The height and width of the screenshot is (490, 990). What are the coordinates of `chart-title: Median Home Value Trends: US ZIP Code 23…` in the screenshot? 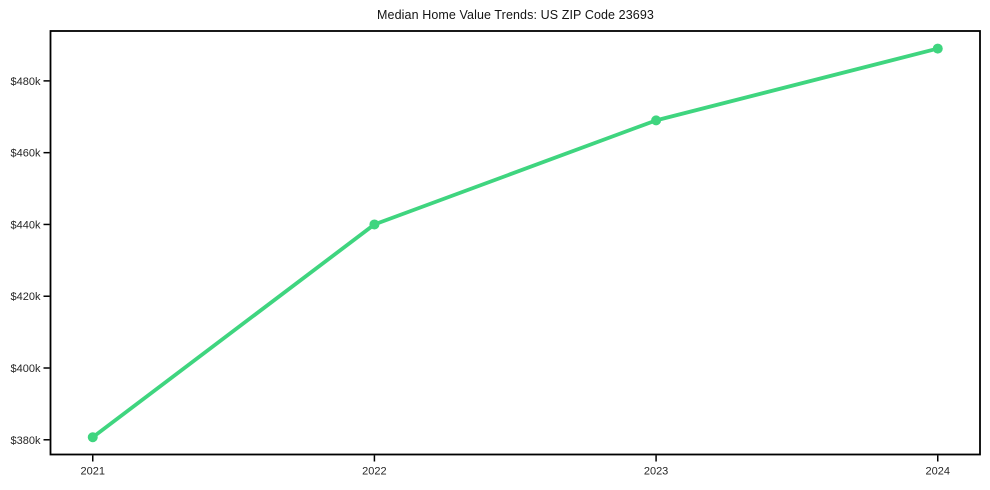 It's located at (515, 15).